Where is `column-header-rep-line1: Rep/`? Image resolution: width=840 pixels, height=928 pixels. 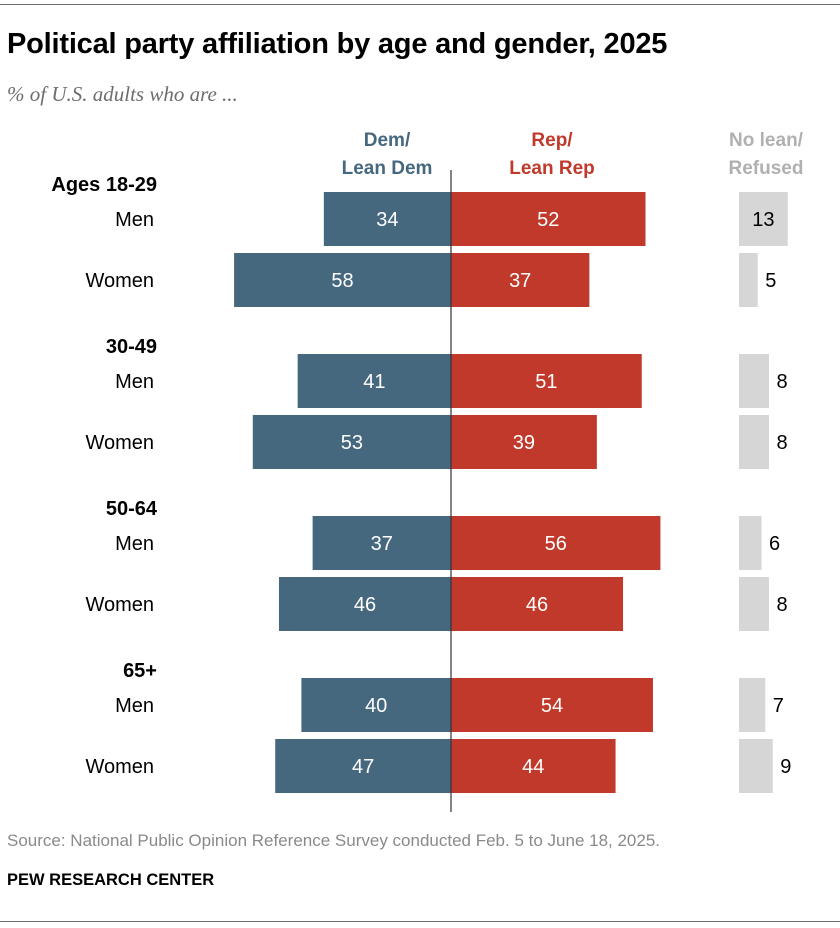
column-header-rep-line1: Rep/ is located at coordinates (552, 140).